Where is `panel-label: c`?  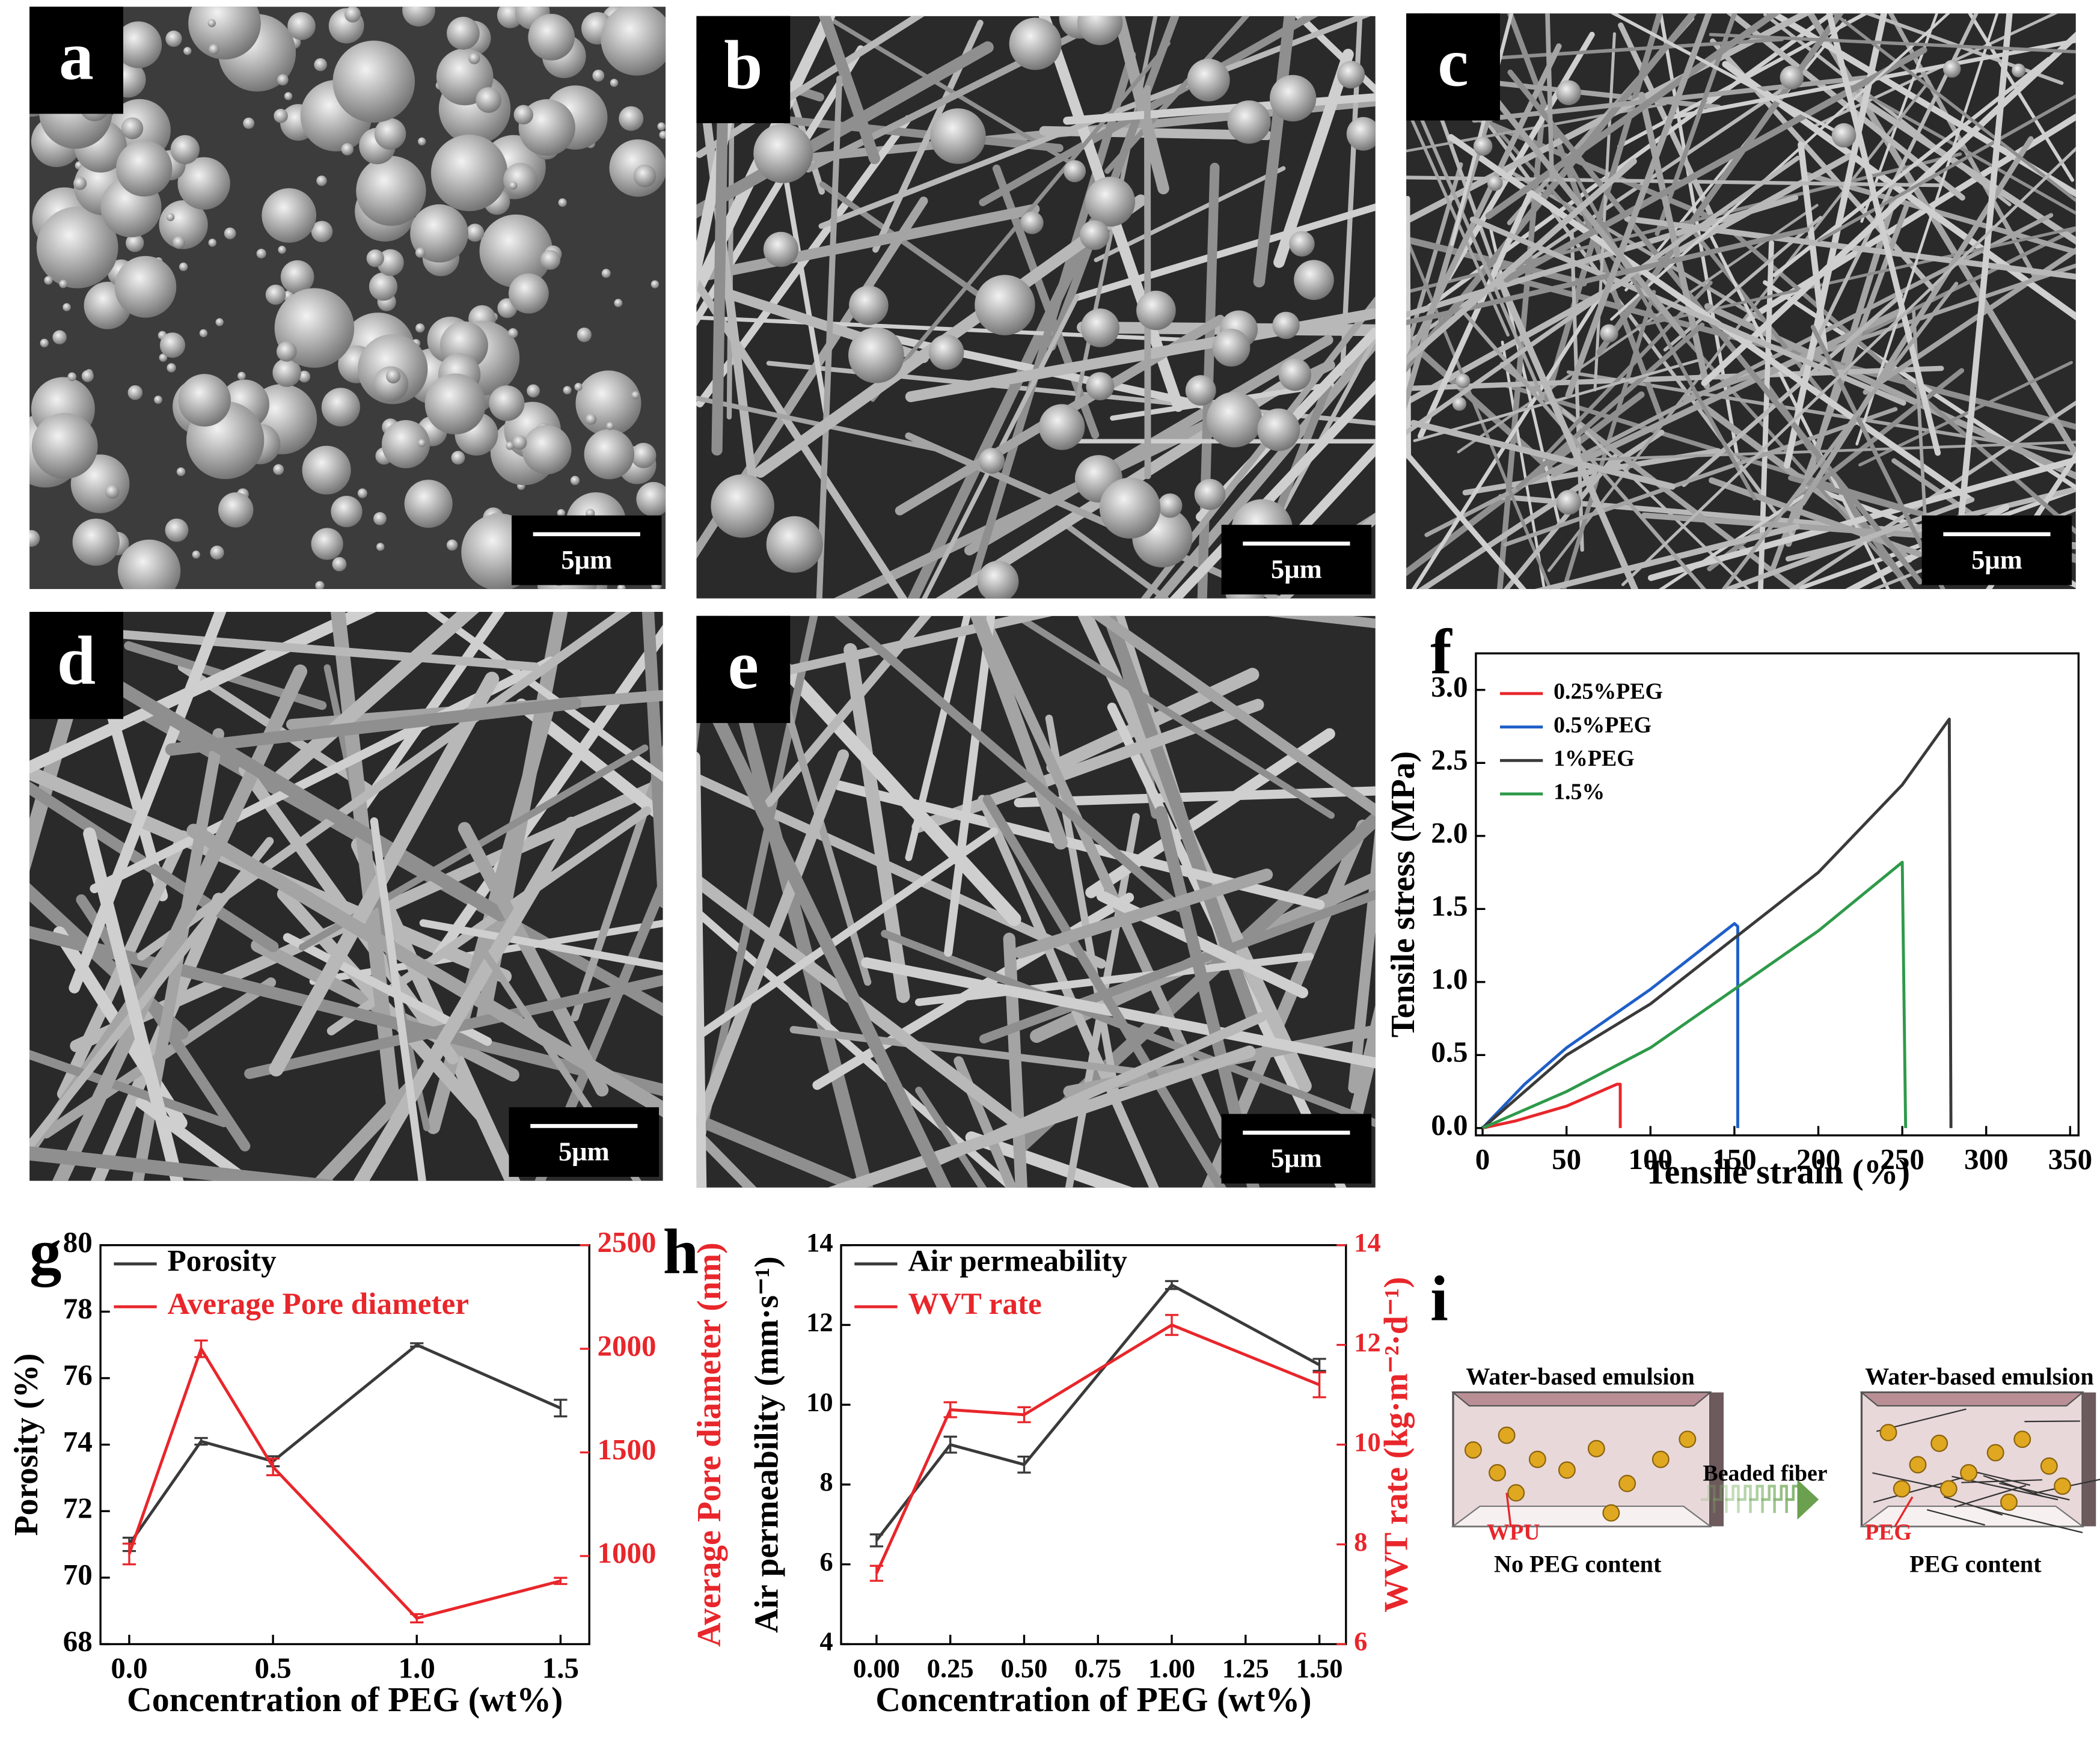 panel-label: c is located at coordinates (1453, 62).